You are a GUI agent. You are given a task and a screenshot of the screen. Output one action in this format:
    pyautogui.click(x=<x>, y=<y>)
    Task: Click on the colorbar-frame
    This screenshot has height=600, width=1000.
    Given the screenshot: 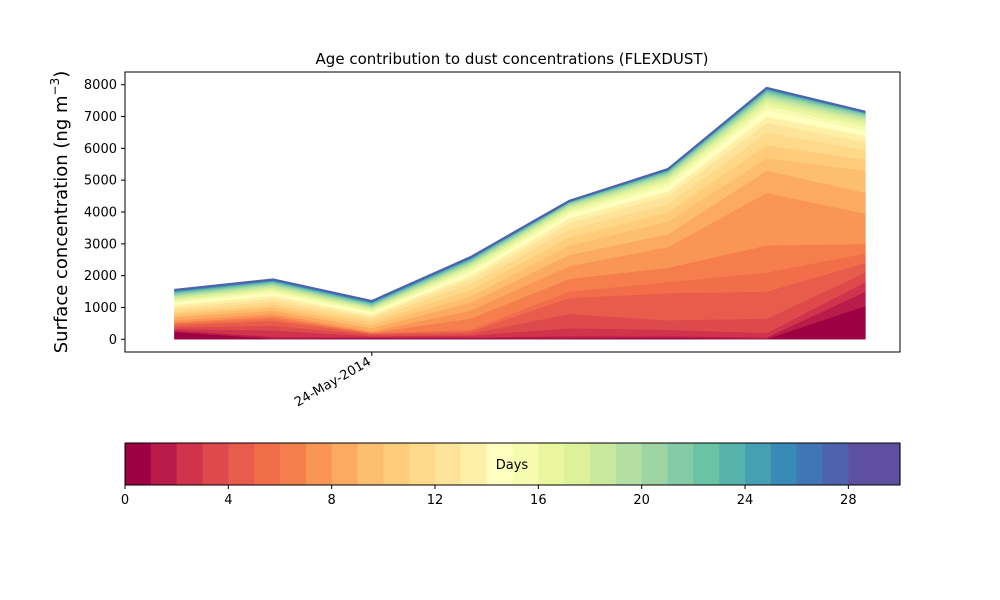 What is the action you would take?
    pyautogui.click(x=512, y=464)
    